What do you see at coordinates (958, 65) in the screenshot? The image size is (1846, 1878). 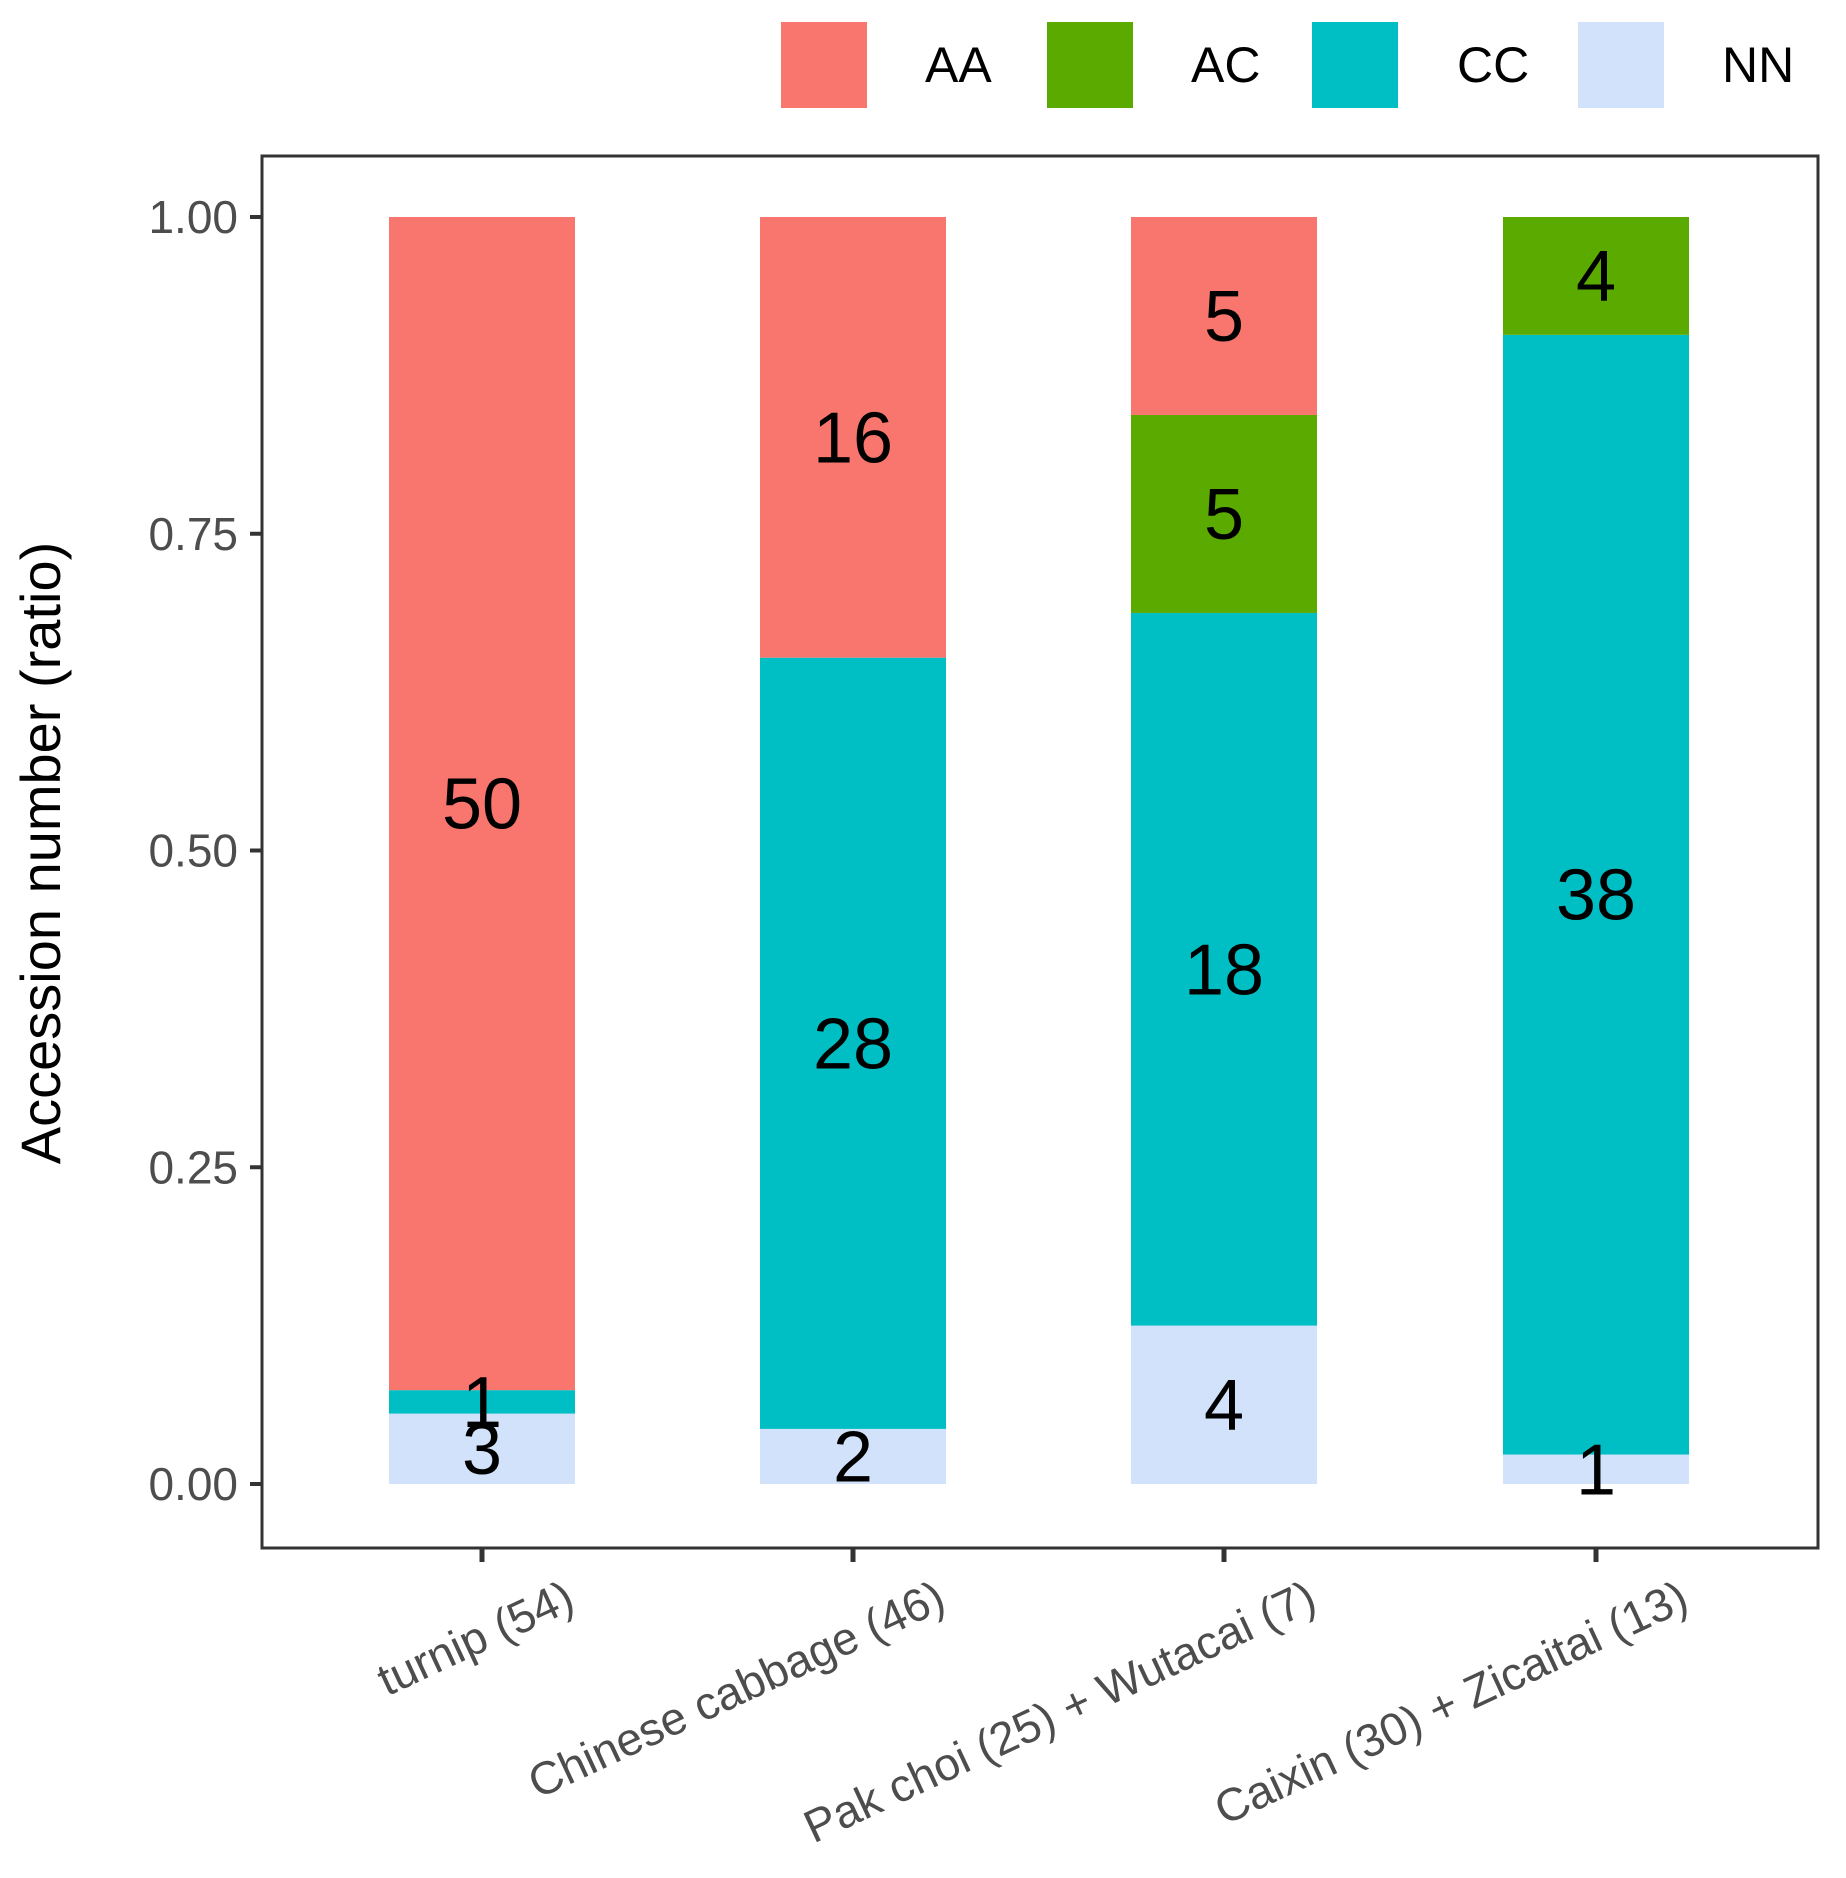 I see `legend-label-aa: AA` at bounding box center [958, 65].